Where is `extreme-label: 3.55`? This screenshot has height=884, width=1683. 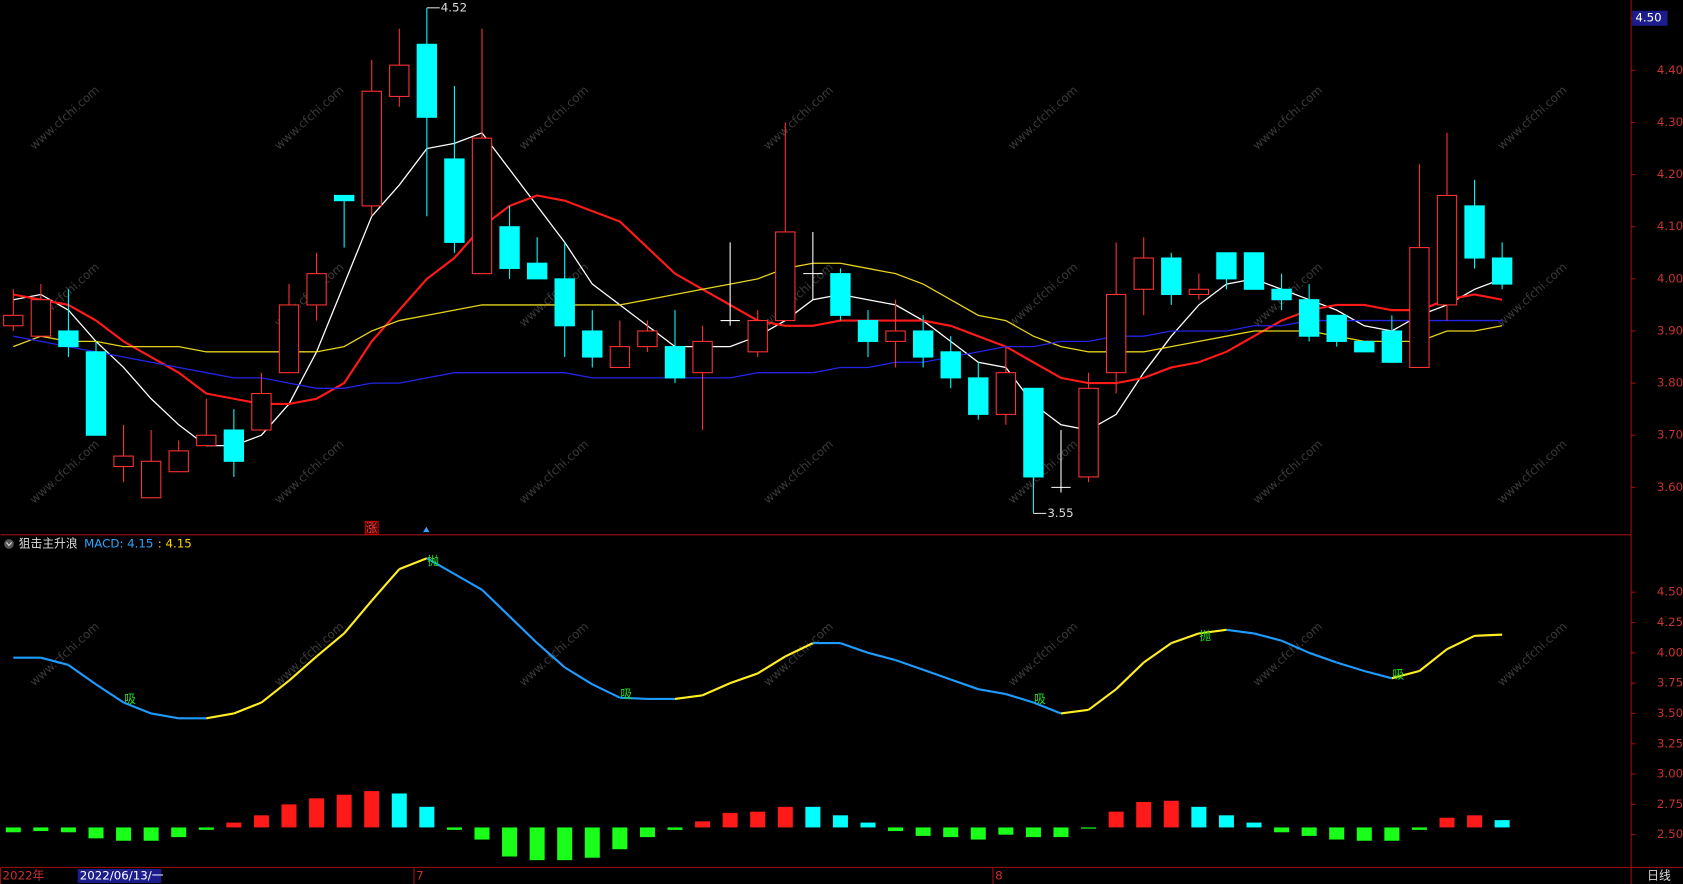 extreme-label: 3.55 is located at coordinates (1060, 513).